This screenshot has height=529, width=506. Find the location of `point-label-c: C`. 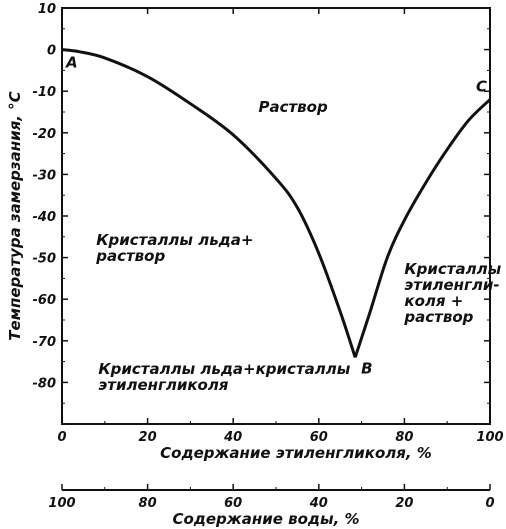

point-label-c: C is located at coordinates (481, 87).